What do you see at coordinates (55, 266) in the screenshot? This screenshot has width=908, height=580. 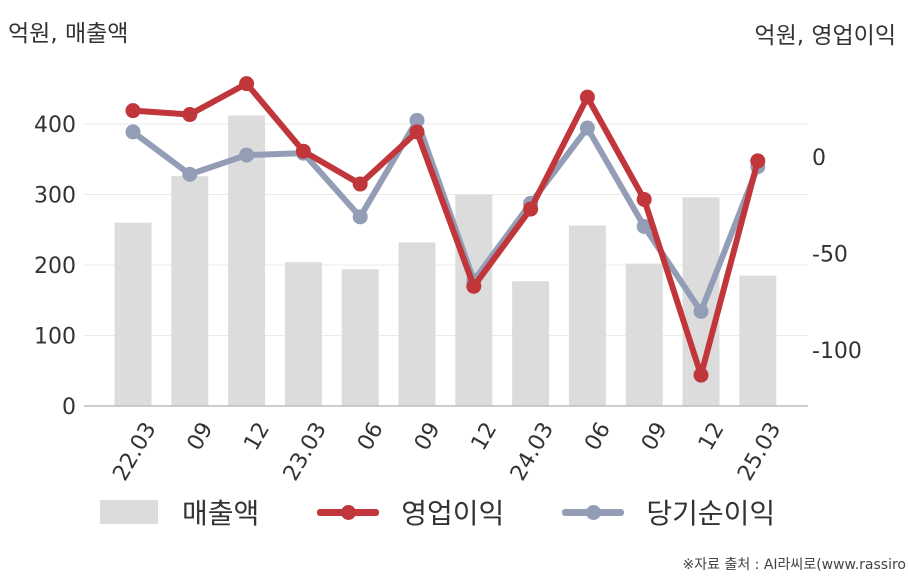 I see `left-tick-label: 200` at bounding box center [55, 266].